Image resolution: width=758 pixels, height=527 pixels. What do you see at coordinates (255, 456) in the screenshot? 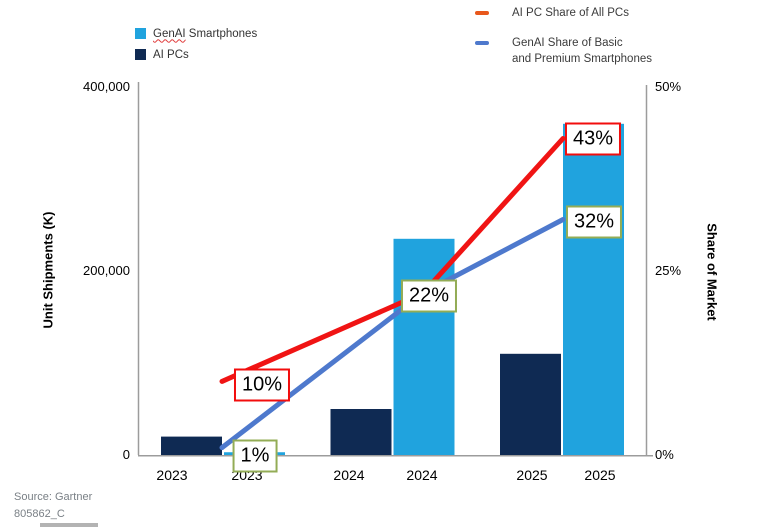
I see `data-label-genai-share-of-basic-and-premium-smartphones-2023: 1%` at bounding box center [255, 456].